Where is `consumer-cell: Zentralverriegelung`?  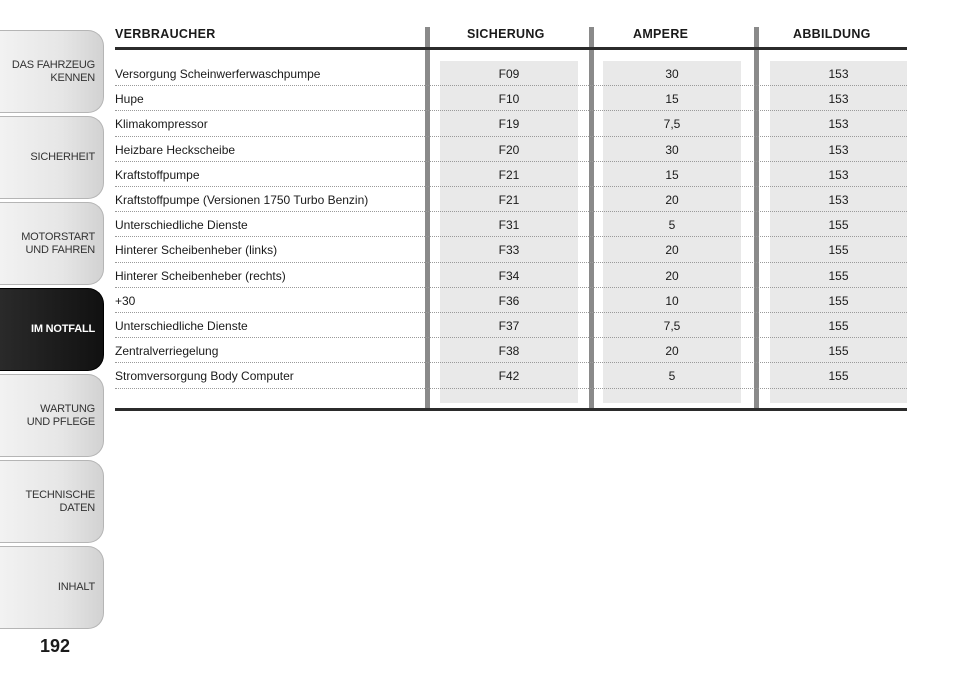 consumer-cell: Zentralverriegelung is located at coordinates (167, 351).